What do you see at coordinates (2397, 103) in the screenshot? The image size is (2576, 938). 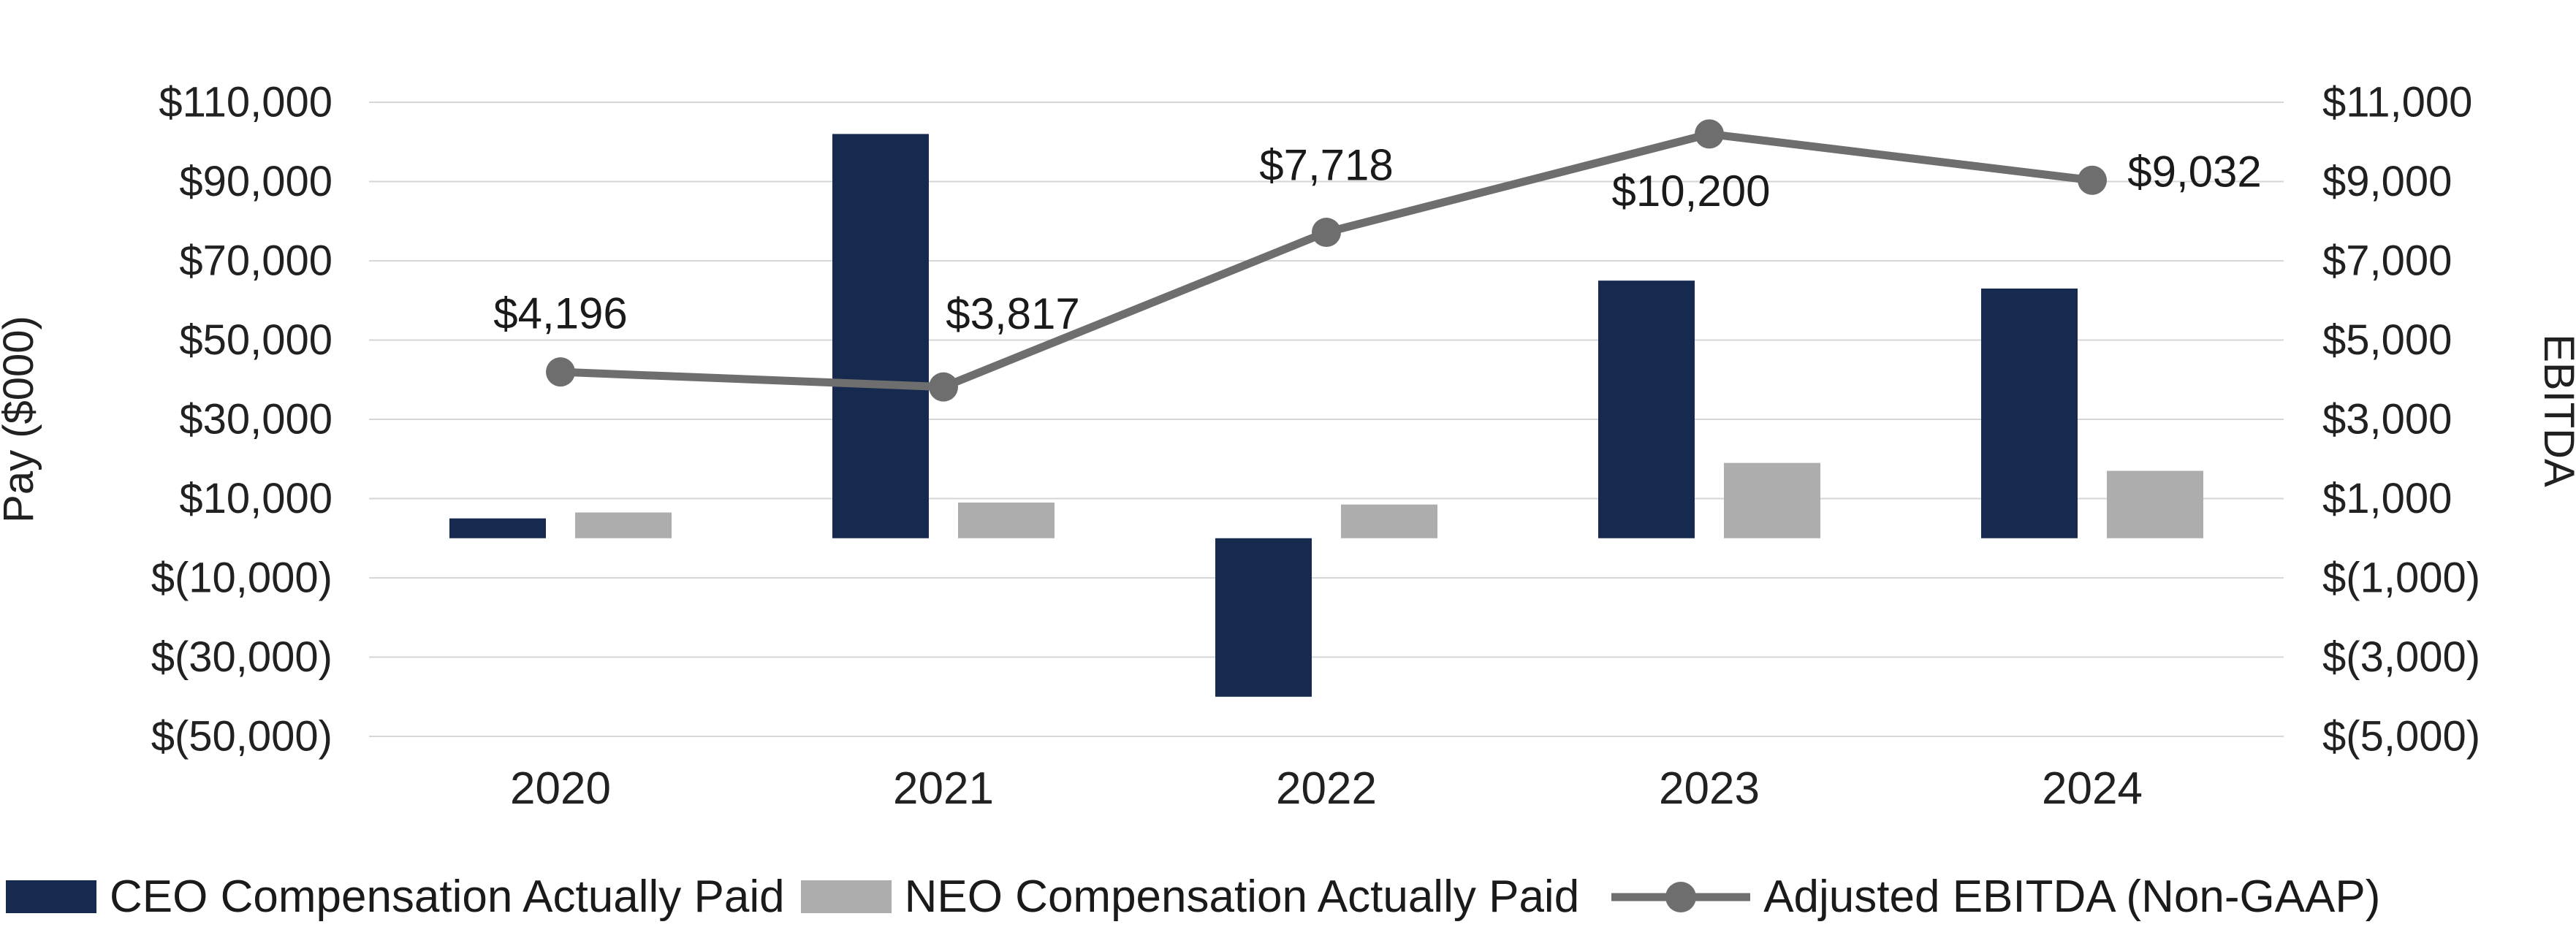 I see `right-axis-tick-label: $11,000` at bounding box center [2397, 103].